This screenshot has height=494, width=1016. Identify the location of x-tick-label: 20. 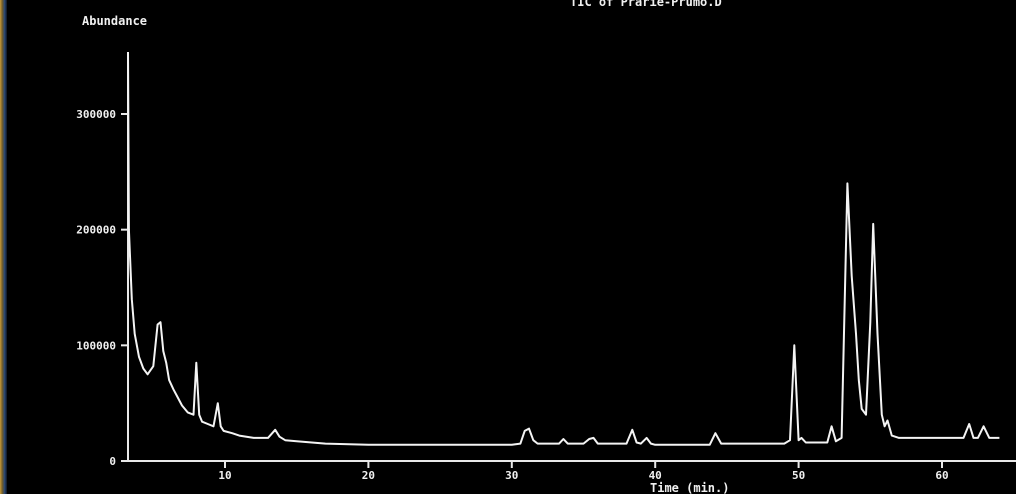
(368, 475).